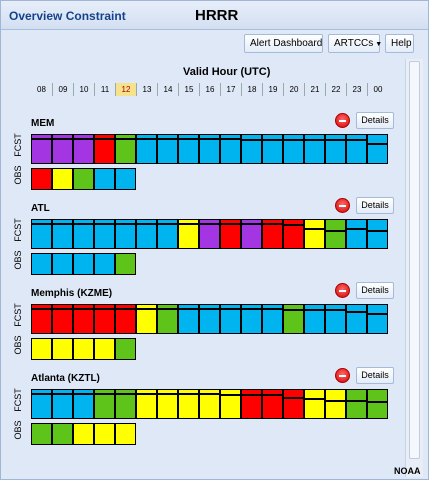 This screenshot has width=429, height=480. Describe the element at coordinates (414, 260) in the screenshot. I see `scrollbar-thumb` at that location.